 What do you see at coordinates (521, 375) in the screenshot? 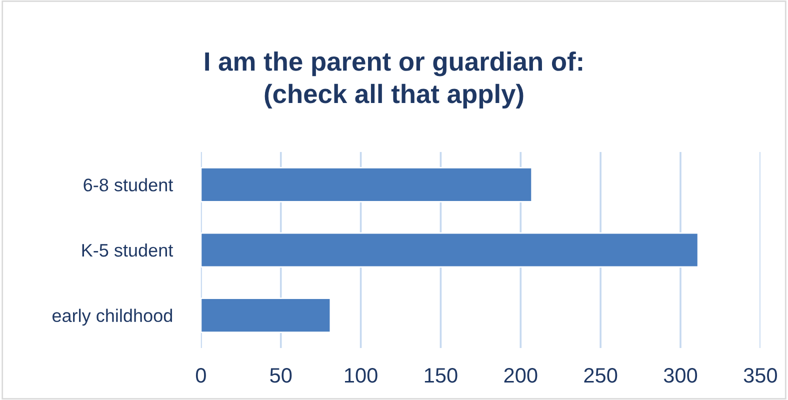
I see `x-tick-label: 200` at bounding box center [521, 375].